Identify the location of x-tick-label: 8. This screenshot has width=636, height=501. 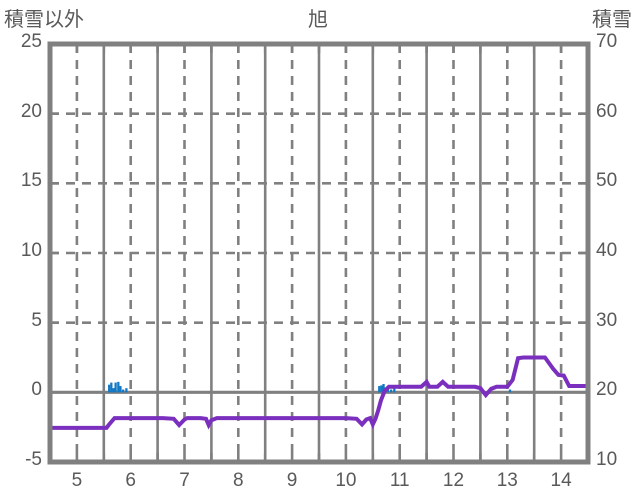
(238, 480).